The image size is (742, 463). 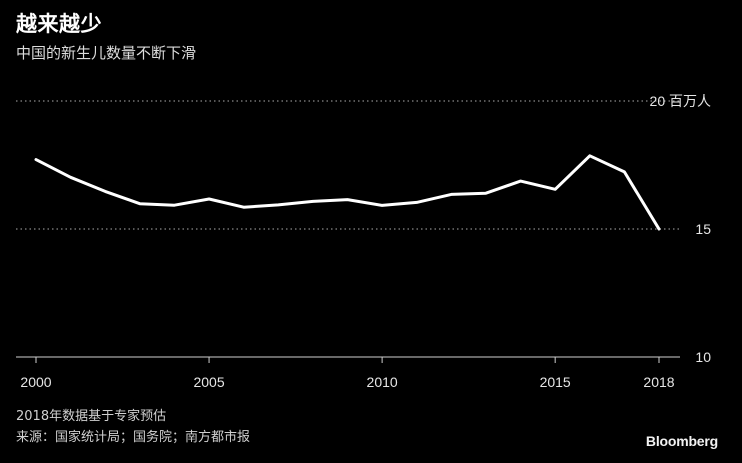 I want to click on x-tick-label-2018: 2018, so click(x=658, y=382).